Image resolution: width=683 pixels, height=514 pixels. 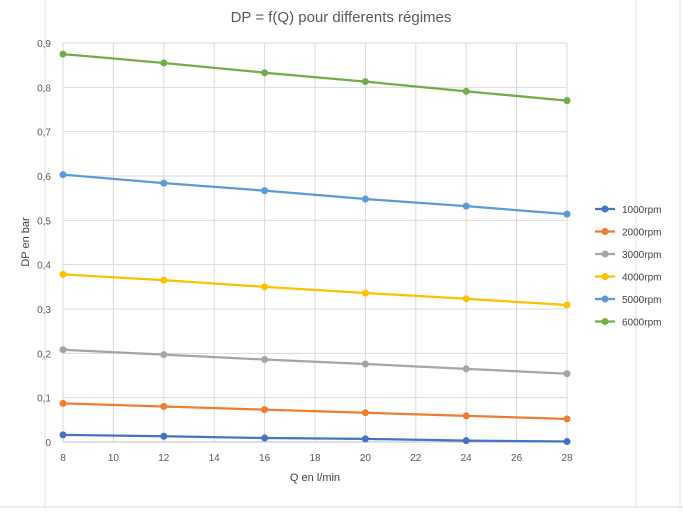 What do you see at coordinates (44, 266) in the screenshot?
I see `y-tick-label: 0,4` at bounding box center [44, 266].